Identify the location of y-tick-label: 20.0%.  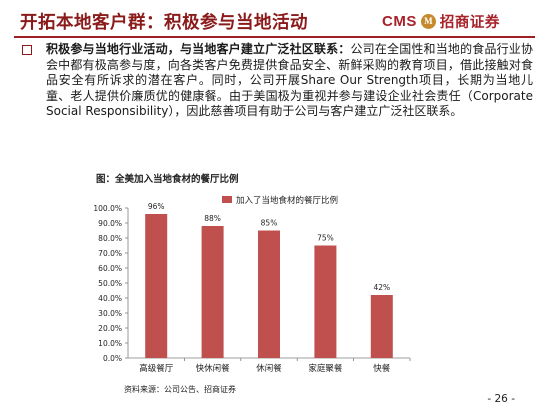
(110, 328).